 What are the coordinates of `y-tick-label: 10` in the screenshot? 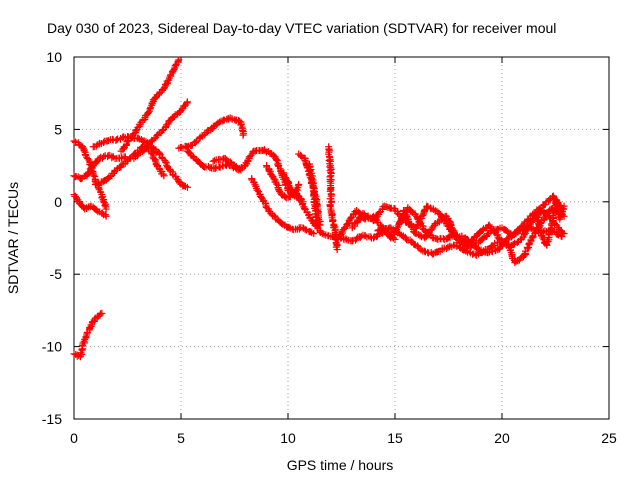 It's located at (54, 57).